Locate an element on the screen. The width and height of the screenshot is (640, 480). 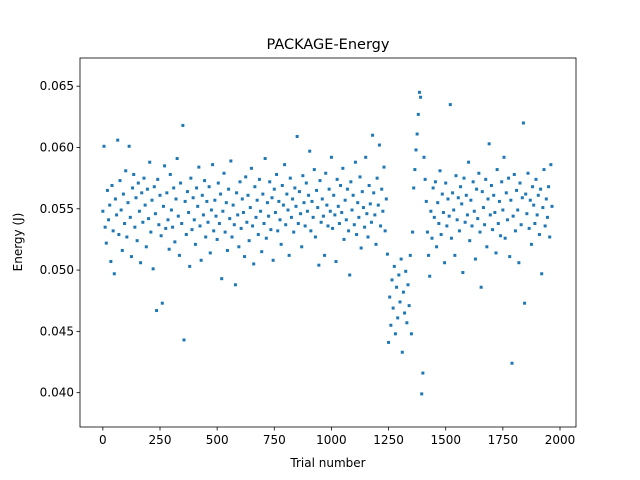
chart-title: PACKAGE-Energy is located at coordinates (328, 45).